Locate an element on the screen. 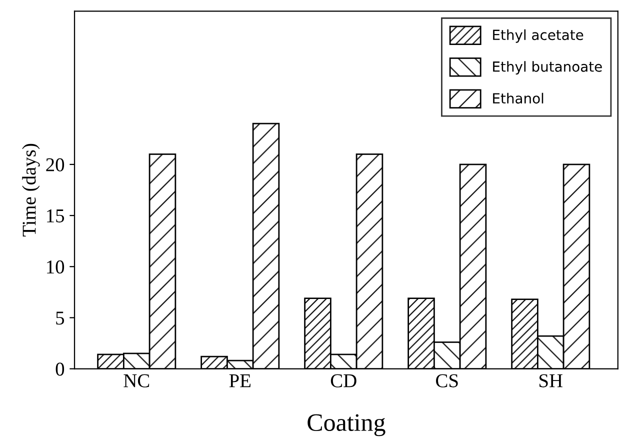  y-tick-label: 20 is located at coordinates (55, 165).